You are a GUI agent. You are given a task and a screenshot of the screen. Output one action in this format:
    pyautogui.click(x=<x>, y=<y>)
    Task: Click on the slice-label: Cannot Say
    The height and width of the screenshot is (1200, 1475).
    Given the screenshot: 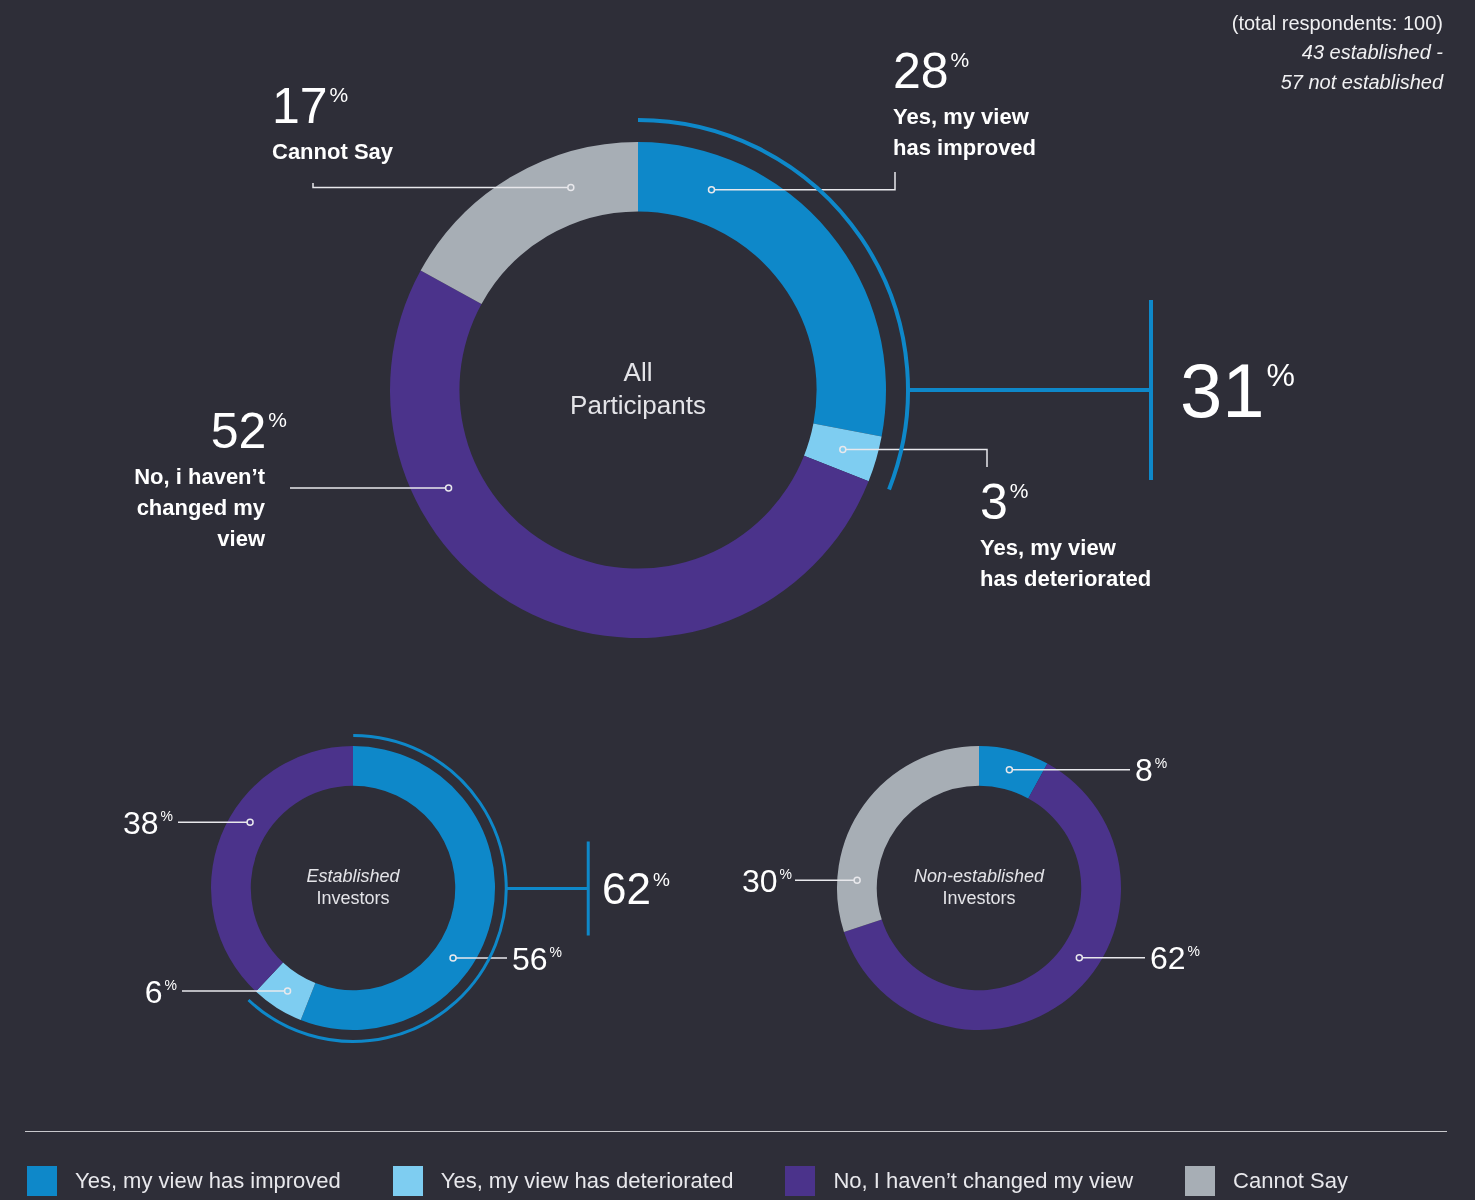 What is the action you would take?
    pyautogui.click(x=333, y=151)
    